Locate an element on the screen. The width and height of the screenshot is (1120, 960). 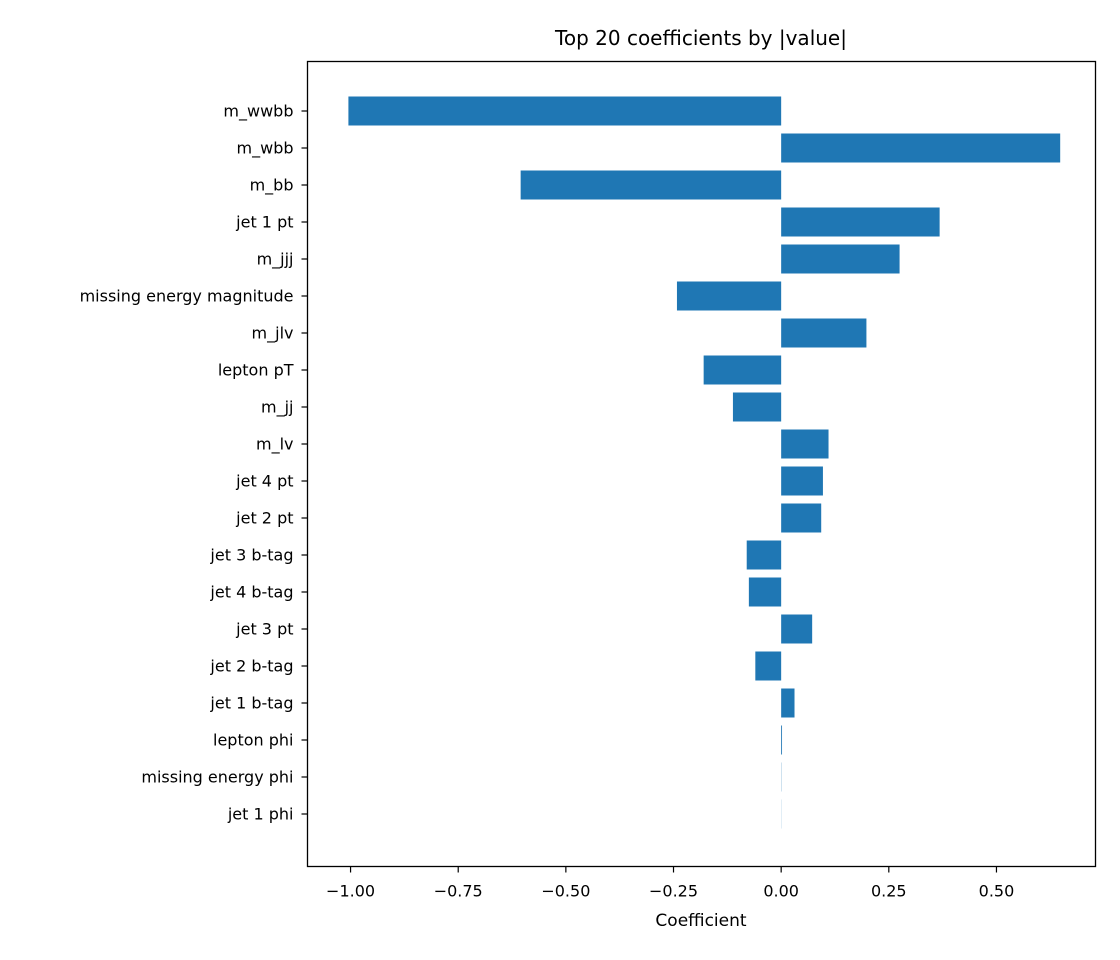
x-tick-label: 0.50 is located at coordinates (997, 891).